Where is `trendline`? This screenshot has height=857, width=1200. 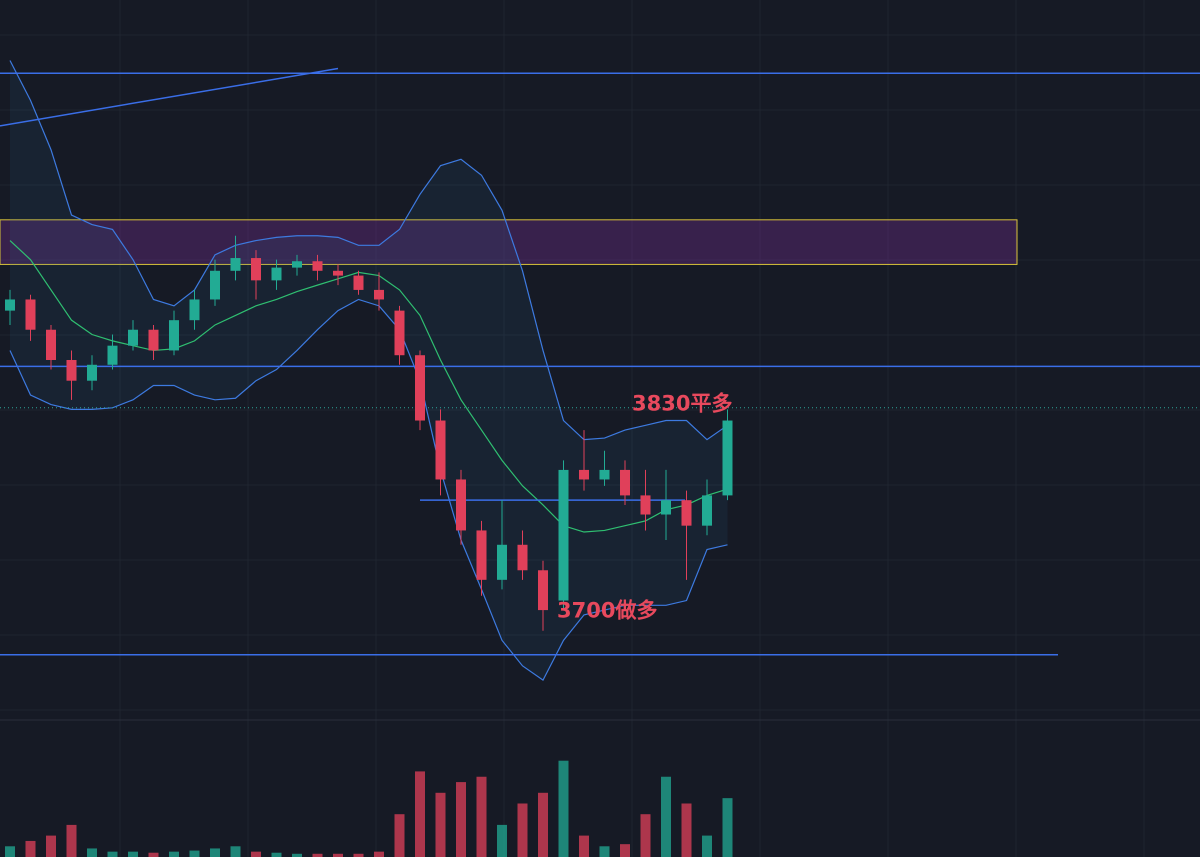
trendline is located at coordinates (169, 97).